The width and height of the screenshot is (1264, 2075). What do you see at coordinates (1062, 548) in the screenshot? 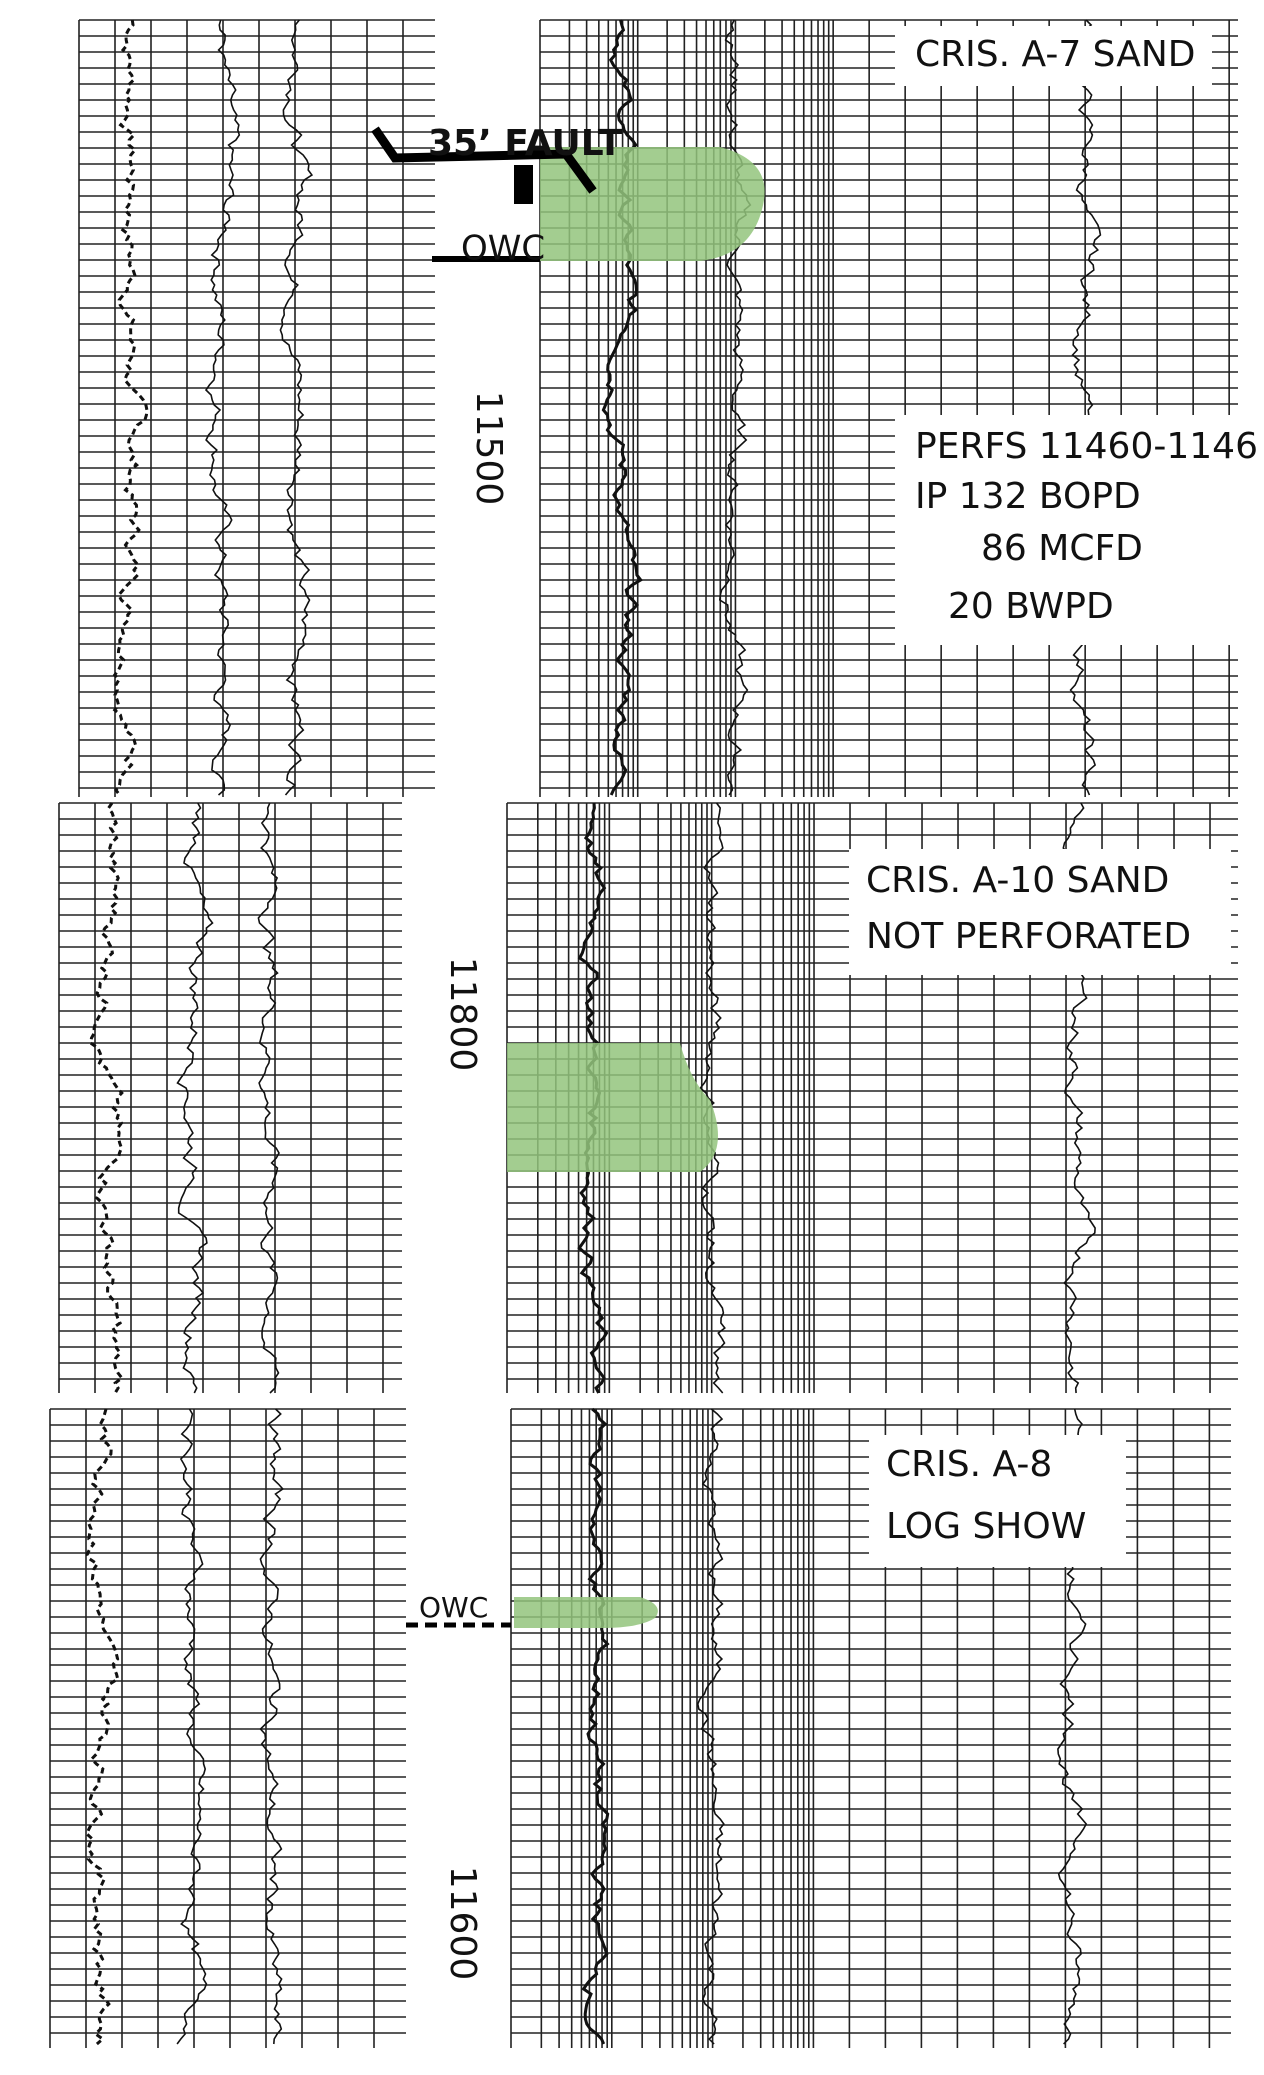
I see `perfs-line: 86 MCFD` at bounding box center [1062, 548].